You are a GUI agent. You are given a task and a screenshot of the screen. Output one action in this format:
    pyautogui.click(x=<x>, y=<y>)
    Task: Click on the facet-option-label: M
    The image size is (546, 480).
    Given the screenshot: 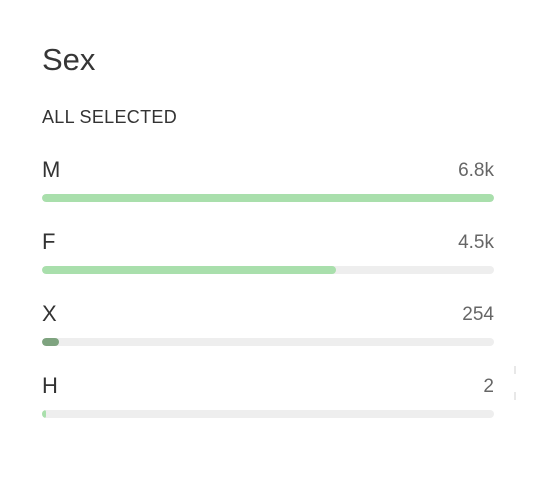 What is the action you would take?
    pyautogui.click(x=51, y=169)
    